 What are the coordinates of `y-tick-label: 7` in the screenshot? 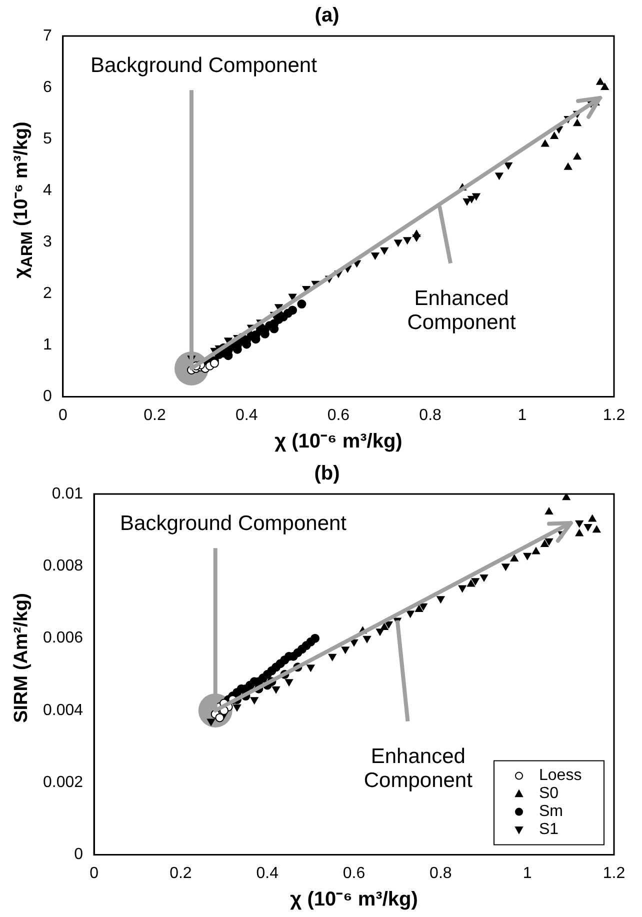 It's located at (47, 35).